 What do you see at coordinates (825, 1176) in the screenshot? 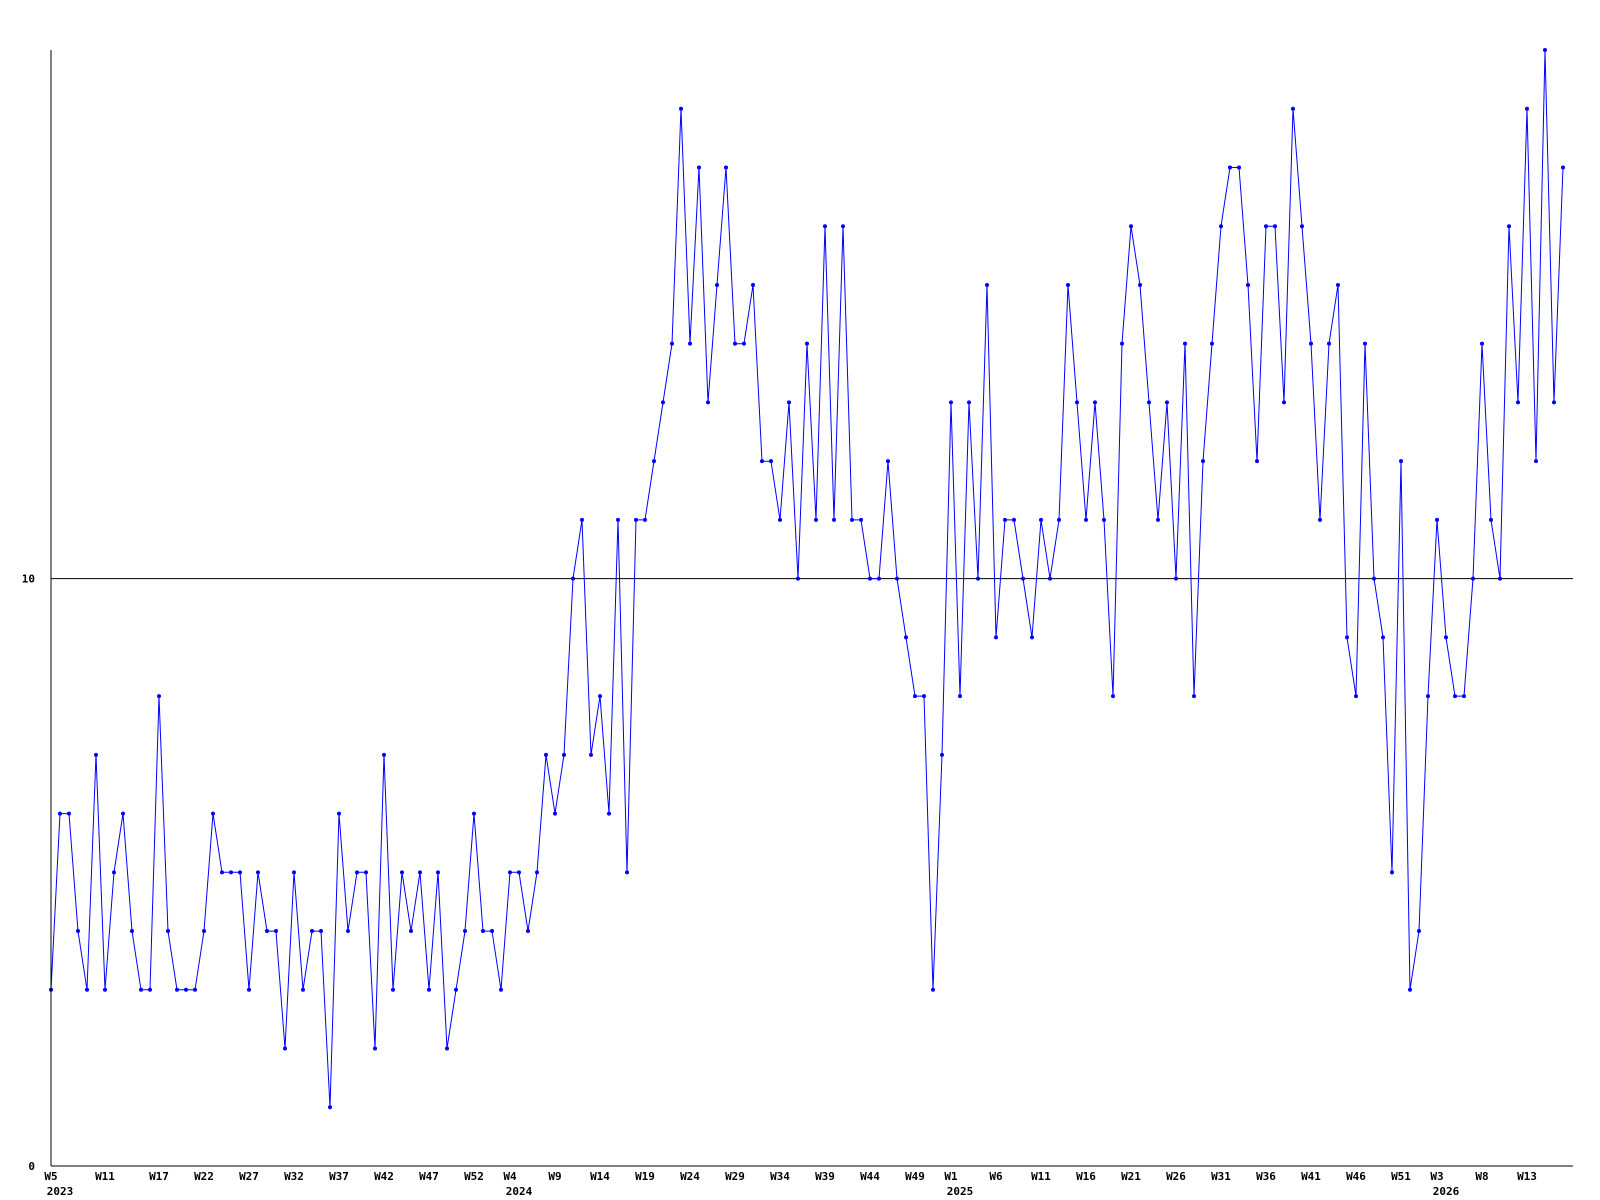
I see `x-tick-label: W39` at bounding box center [825, 1176].